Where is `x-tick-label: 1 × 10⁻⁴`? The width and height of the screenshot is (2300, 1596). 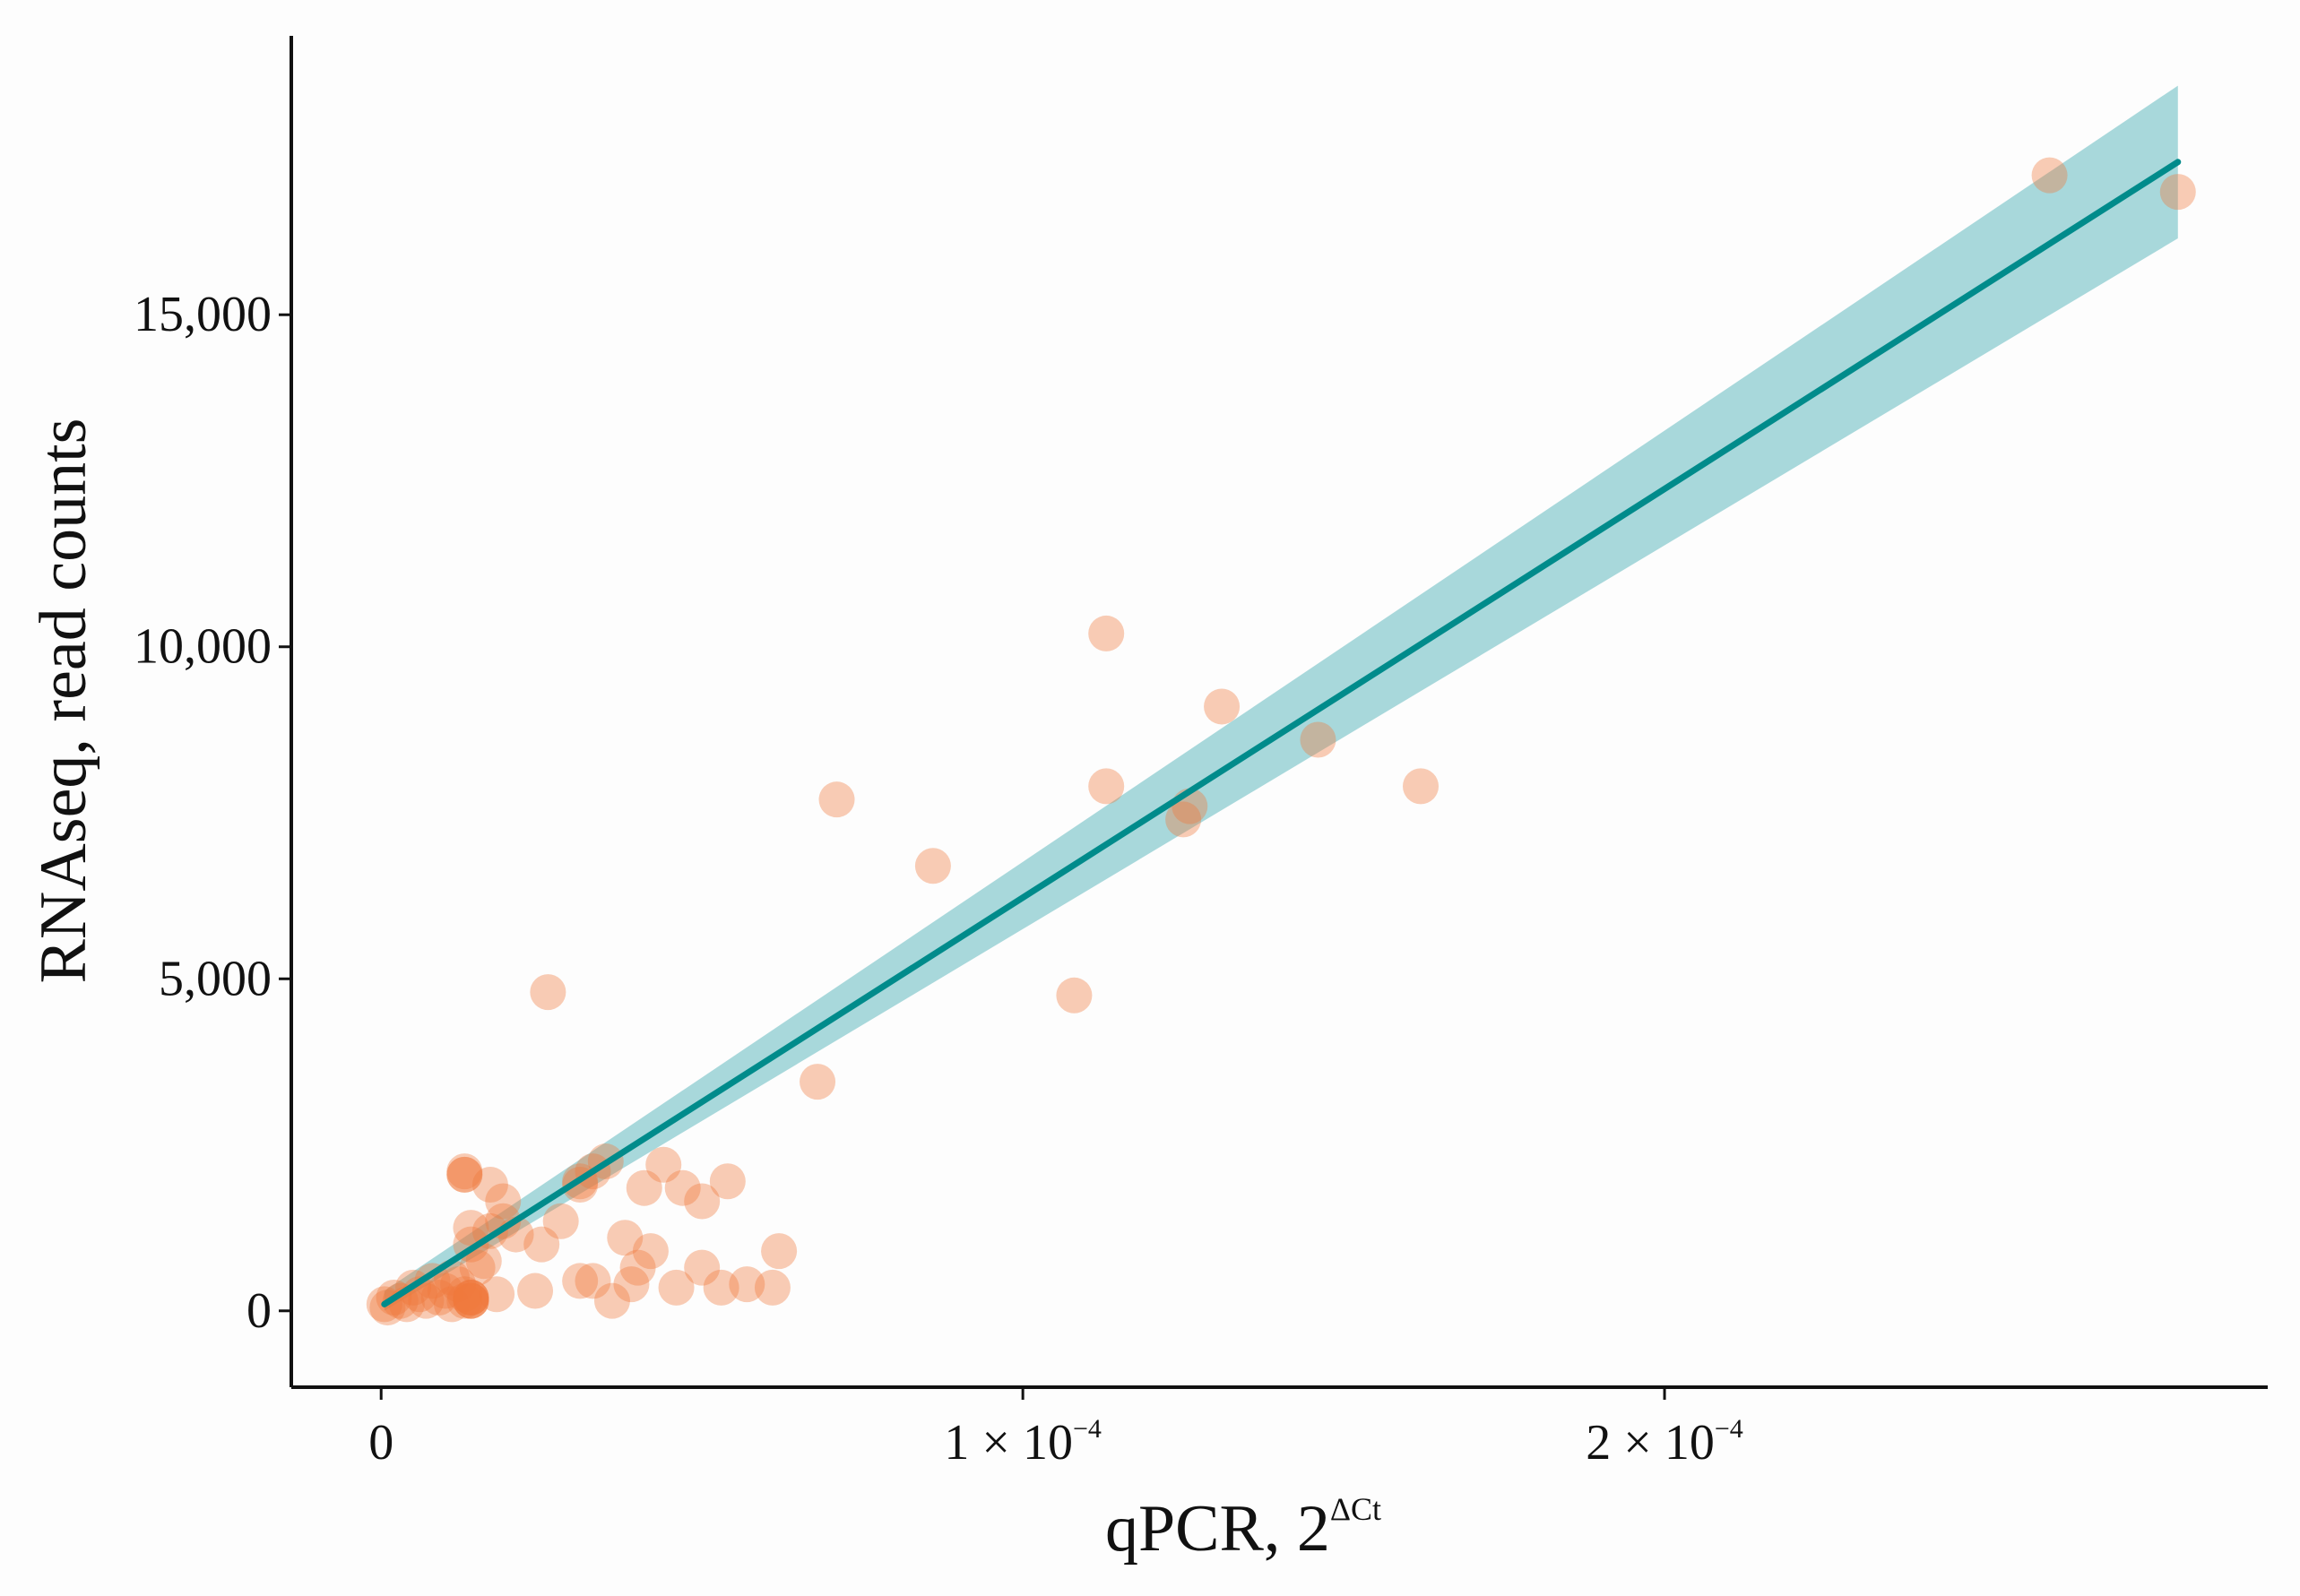
x-tick-label: 1 × 10⁻⁴ is located at coordinates (1023, 1443).